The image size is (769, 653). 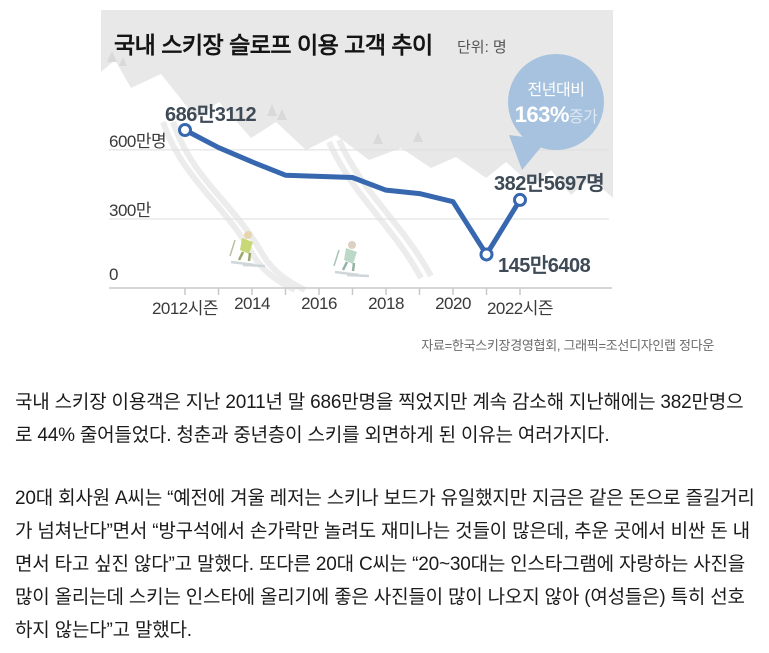 I want to click on badge-percent: 163%, so click(x=542, y=114).